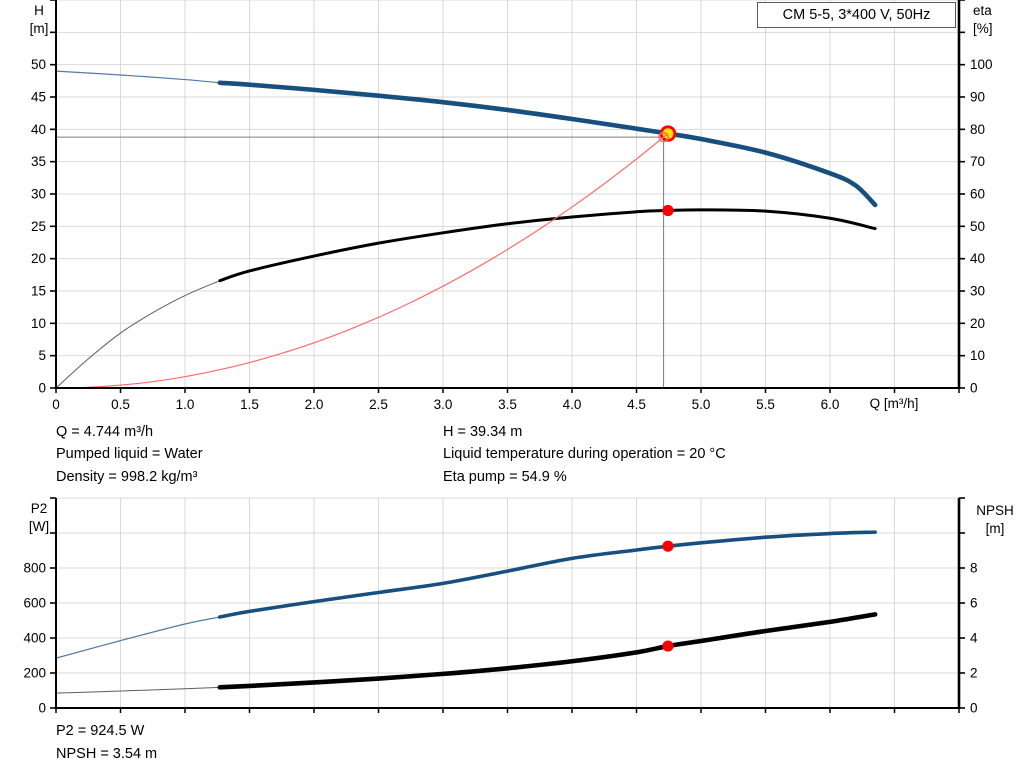 The width and height of the screenshot is (1024, 781). I want to click on x-tick-label: 2.5, so click(378, 404).